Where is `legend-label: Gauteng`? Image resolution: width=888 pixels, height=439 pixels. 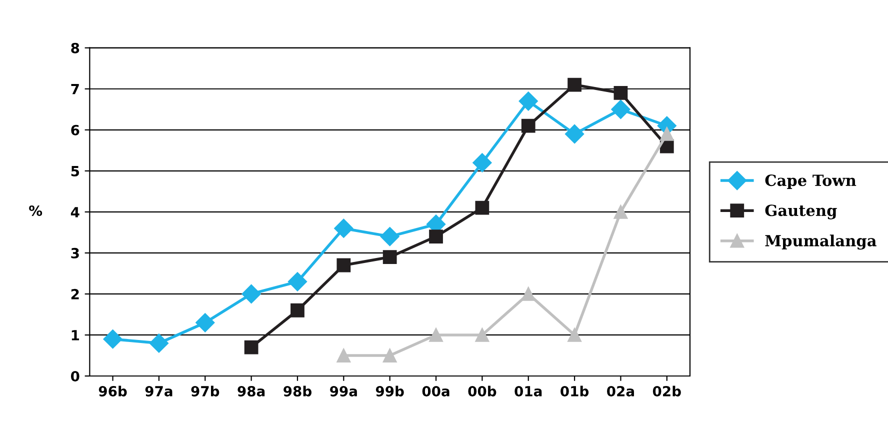 legend-label: Gauteng is located at coordinates (801, 212).